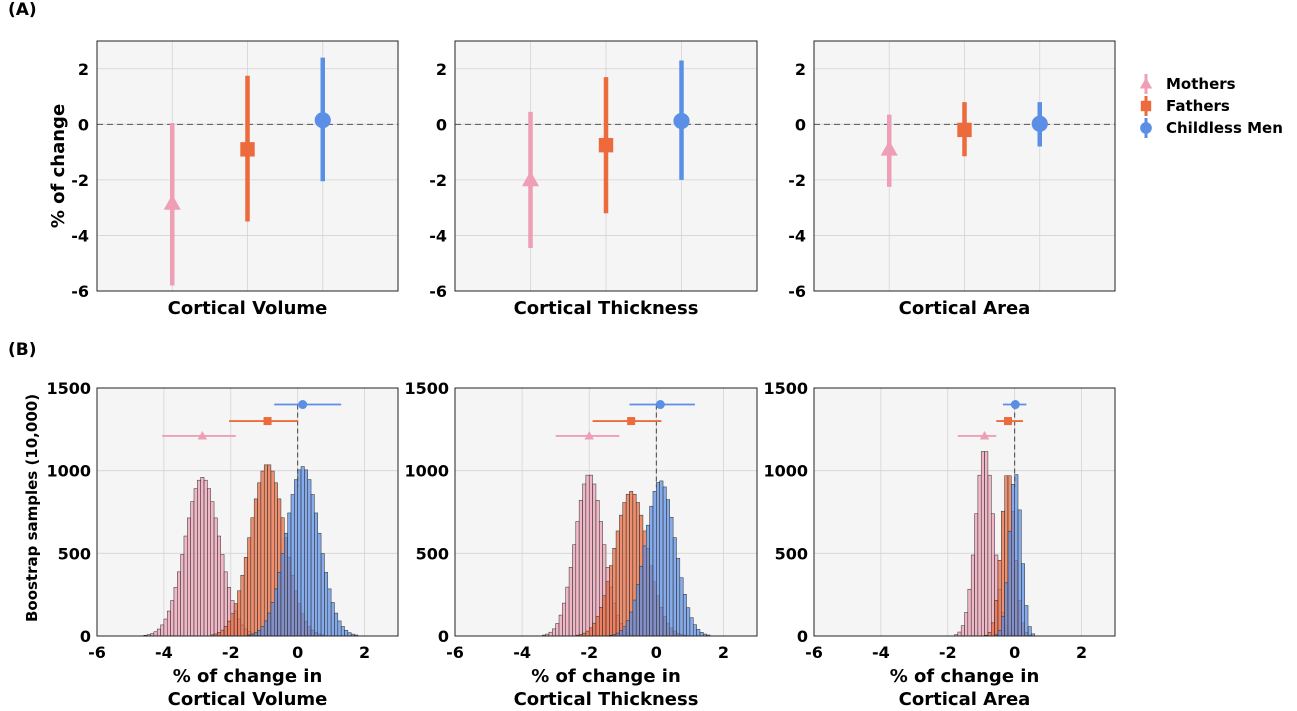 Image resolution: width=1297 pixels, height=711 pixels. Describe the element at coordinates (248, 676) in the screenshot. I see `x-axis-label-line1: % of change in` at that location.